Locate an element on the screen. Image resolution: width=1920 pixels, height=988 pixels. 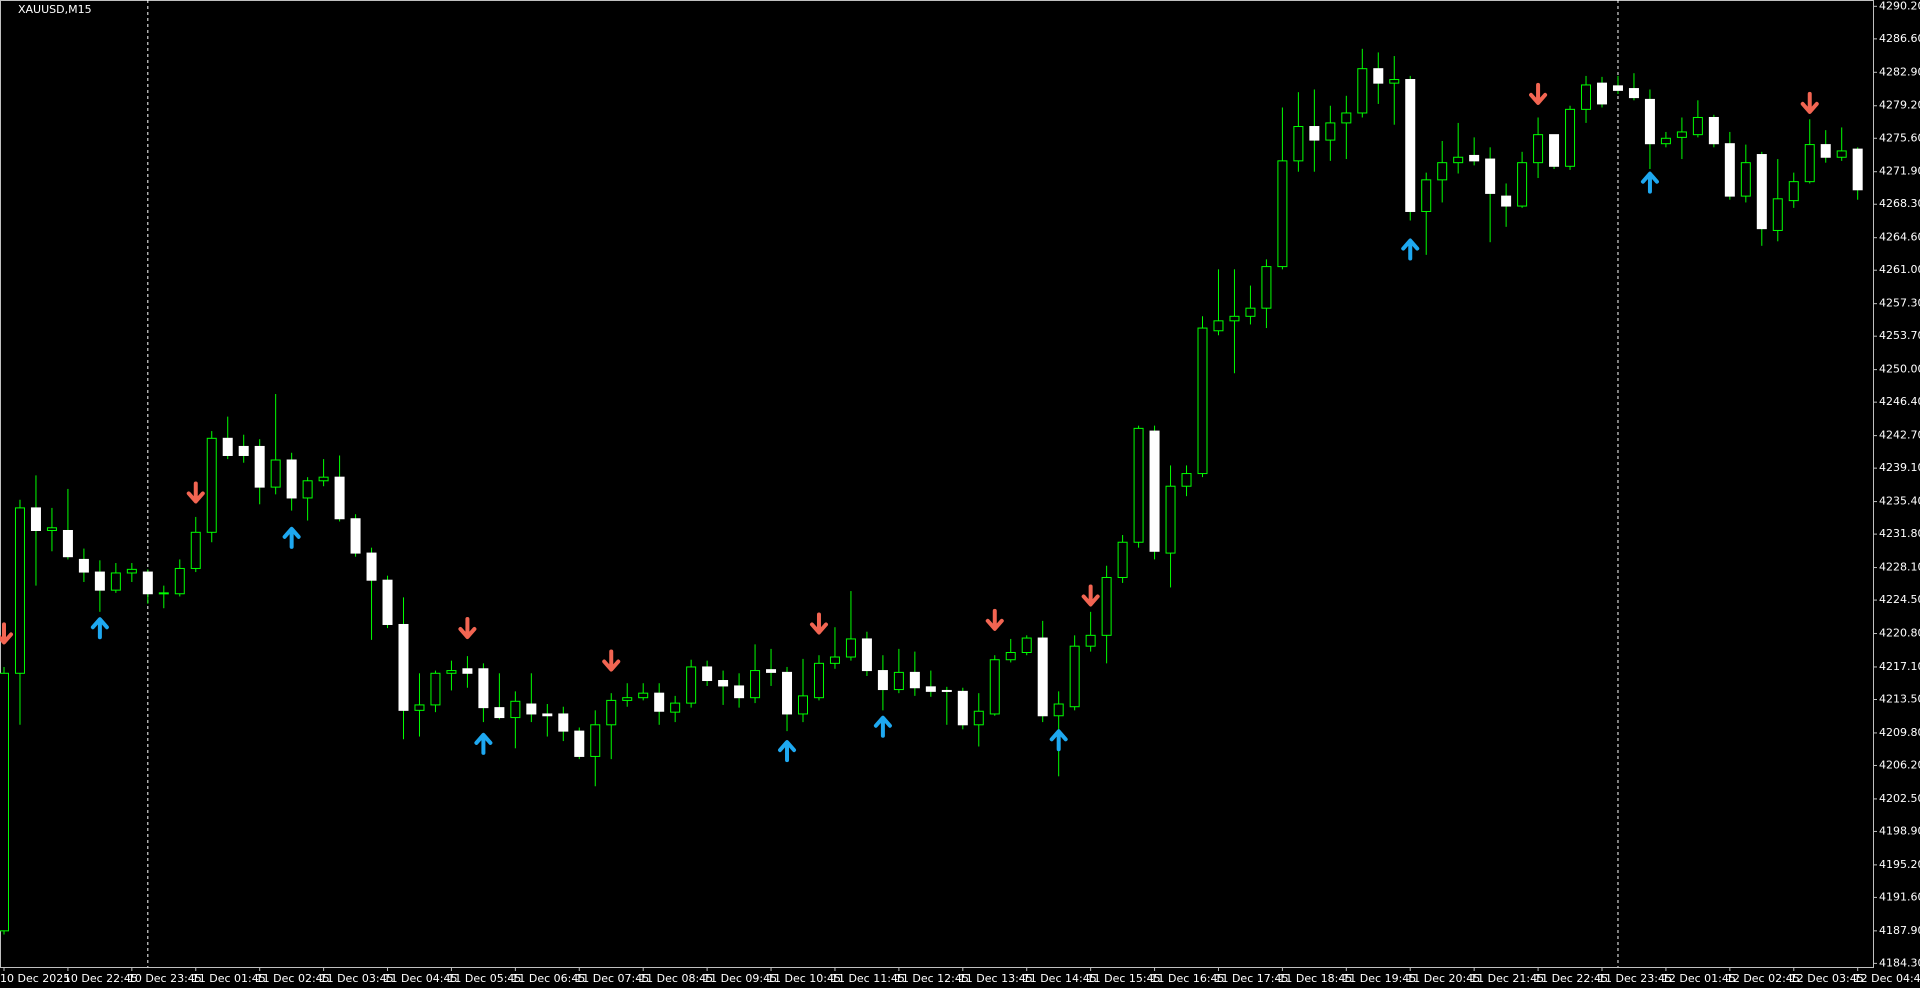
y-tick-label: 4235.40 is located at coordinates (1899, 501).